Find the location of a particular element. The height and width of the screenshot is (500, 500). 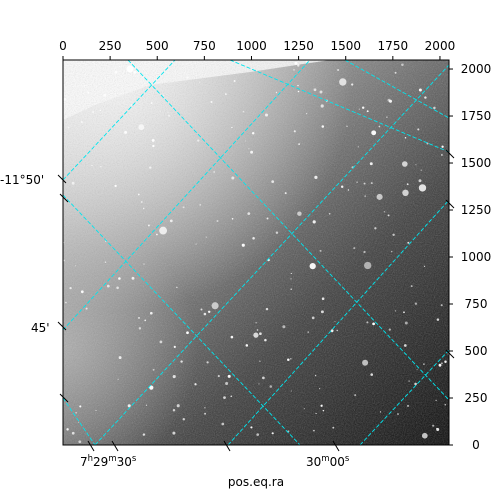

ra-tick-label-2: 30m00s is located at coordinates (328, 461).